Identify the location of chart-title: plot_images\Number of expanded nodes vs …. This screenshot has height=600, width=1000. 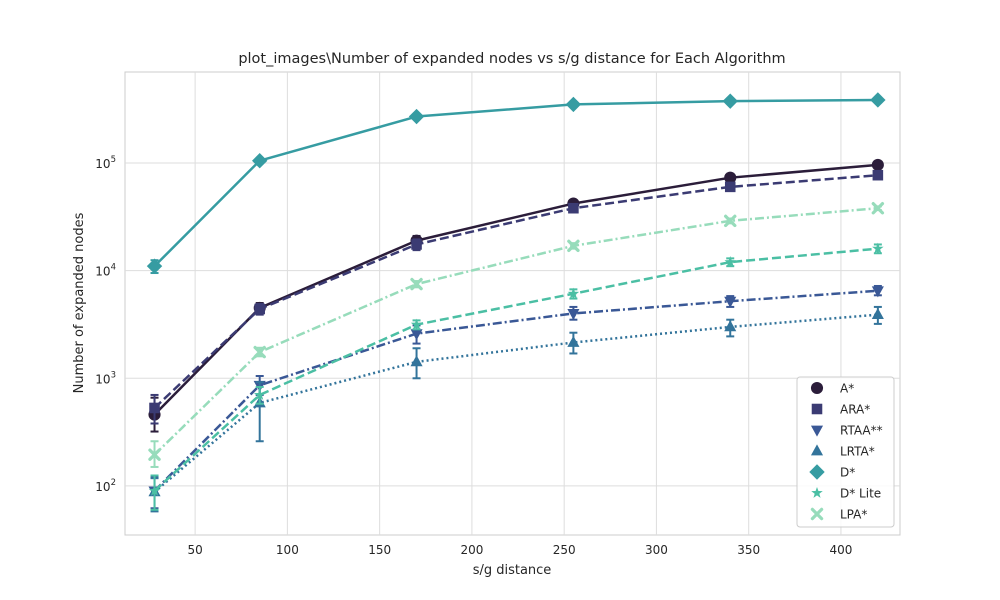
(511, 59).